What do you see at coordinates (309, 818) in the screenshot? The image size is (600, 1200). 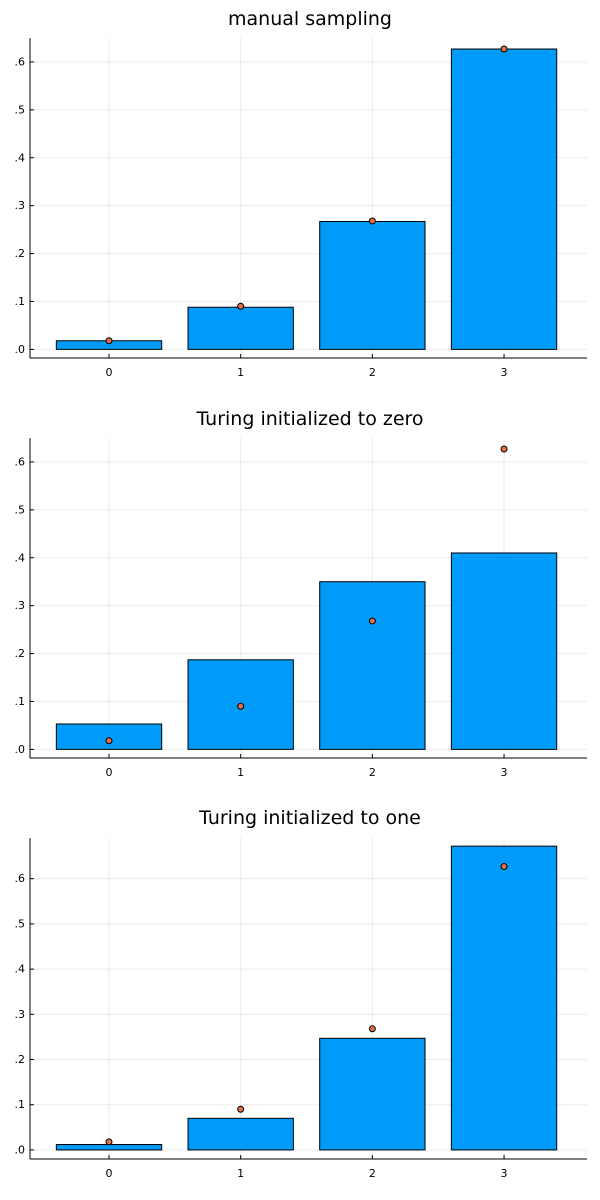 I see `chart-title: Turing initialized to one` at bounding box center [309, 818].